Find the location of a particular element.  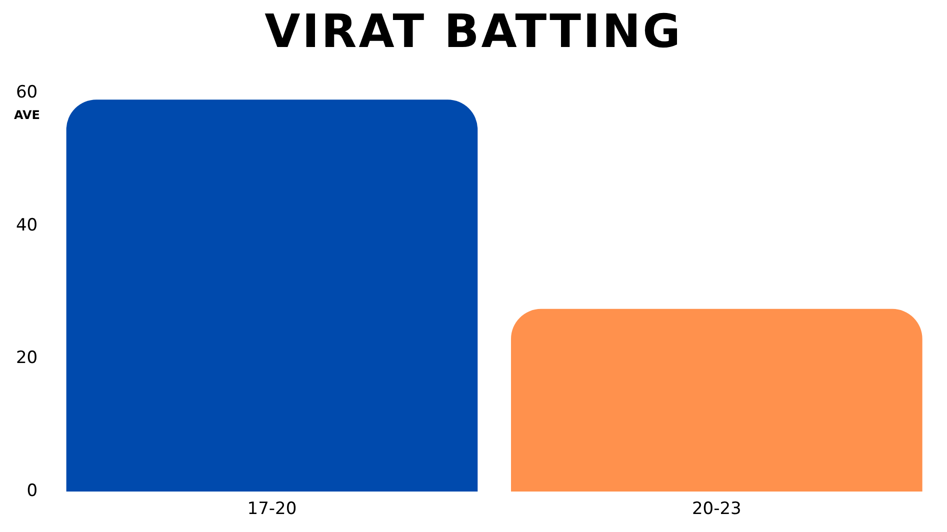

chart-title: VIRAT BATTING is located at coordinates (474, 31).